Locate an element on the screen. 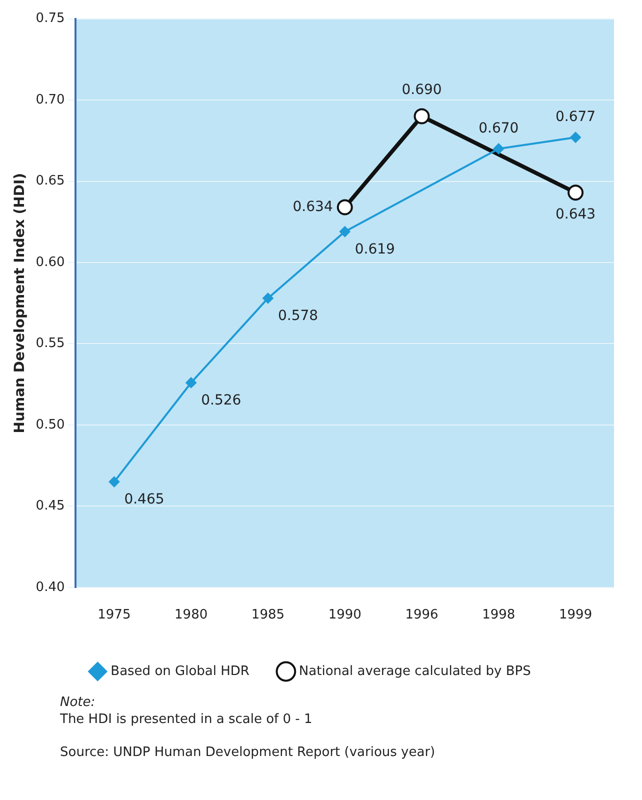  x-tick-label: 1985 is located at coordinates (268, 615).